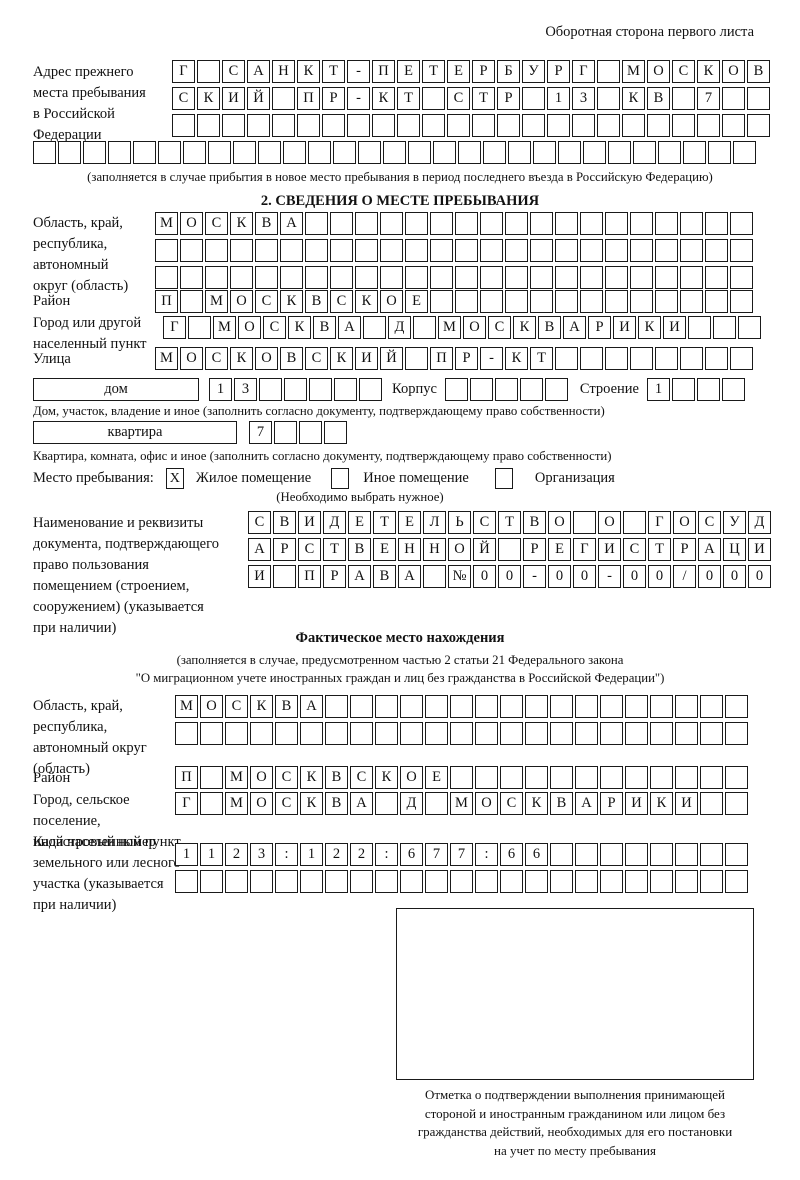 Image resolution: width=800 pixels, height=1180 pixels. Describe the element at coordinates (734, 576) in the screenshot. I see `char-cell: 0` at that location.